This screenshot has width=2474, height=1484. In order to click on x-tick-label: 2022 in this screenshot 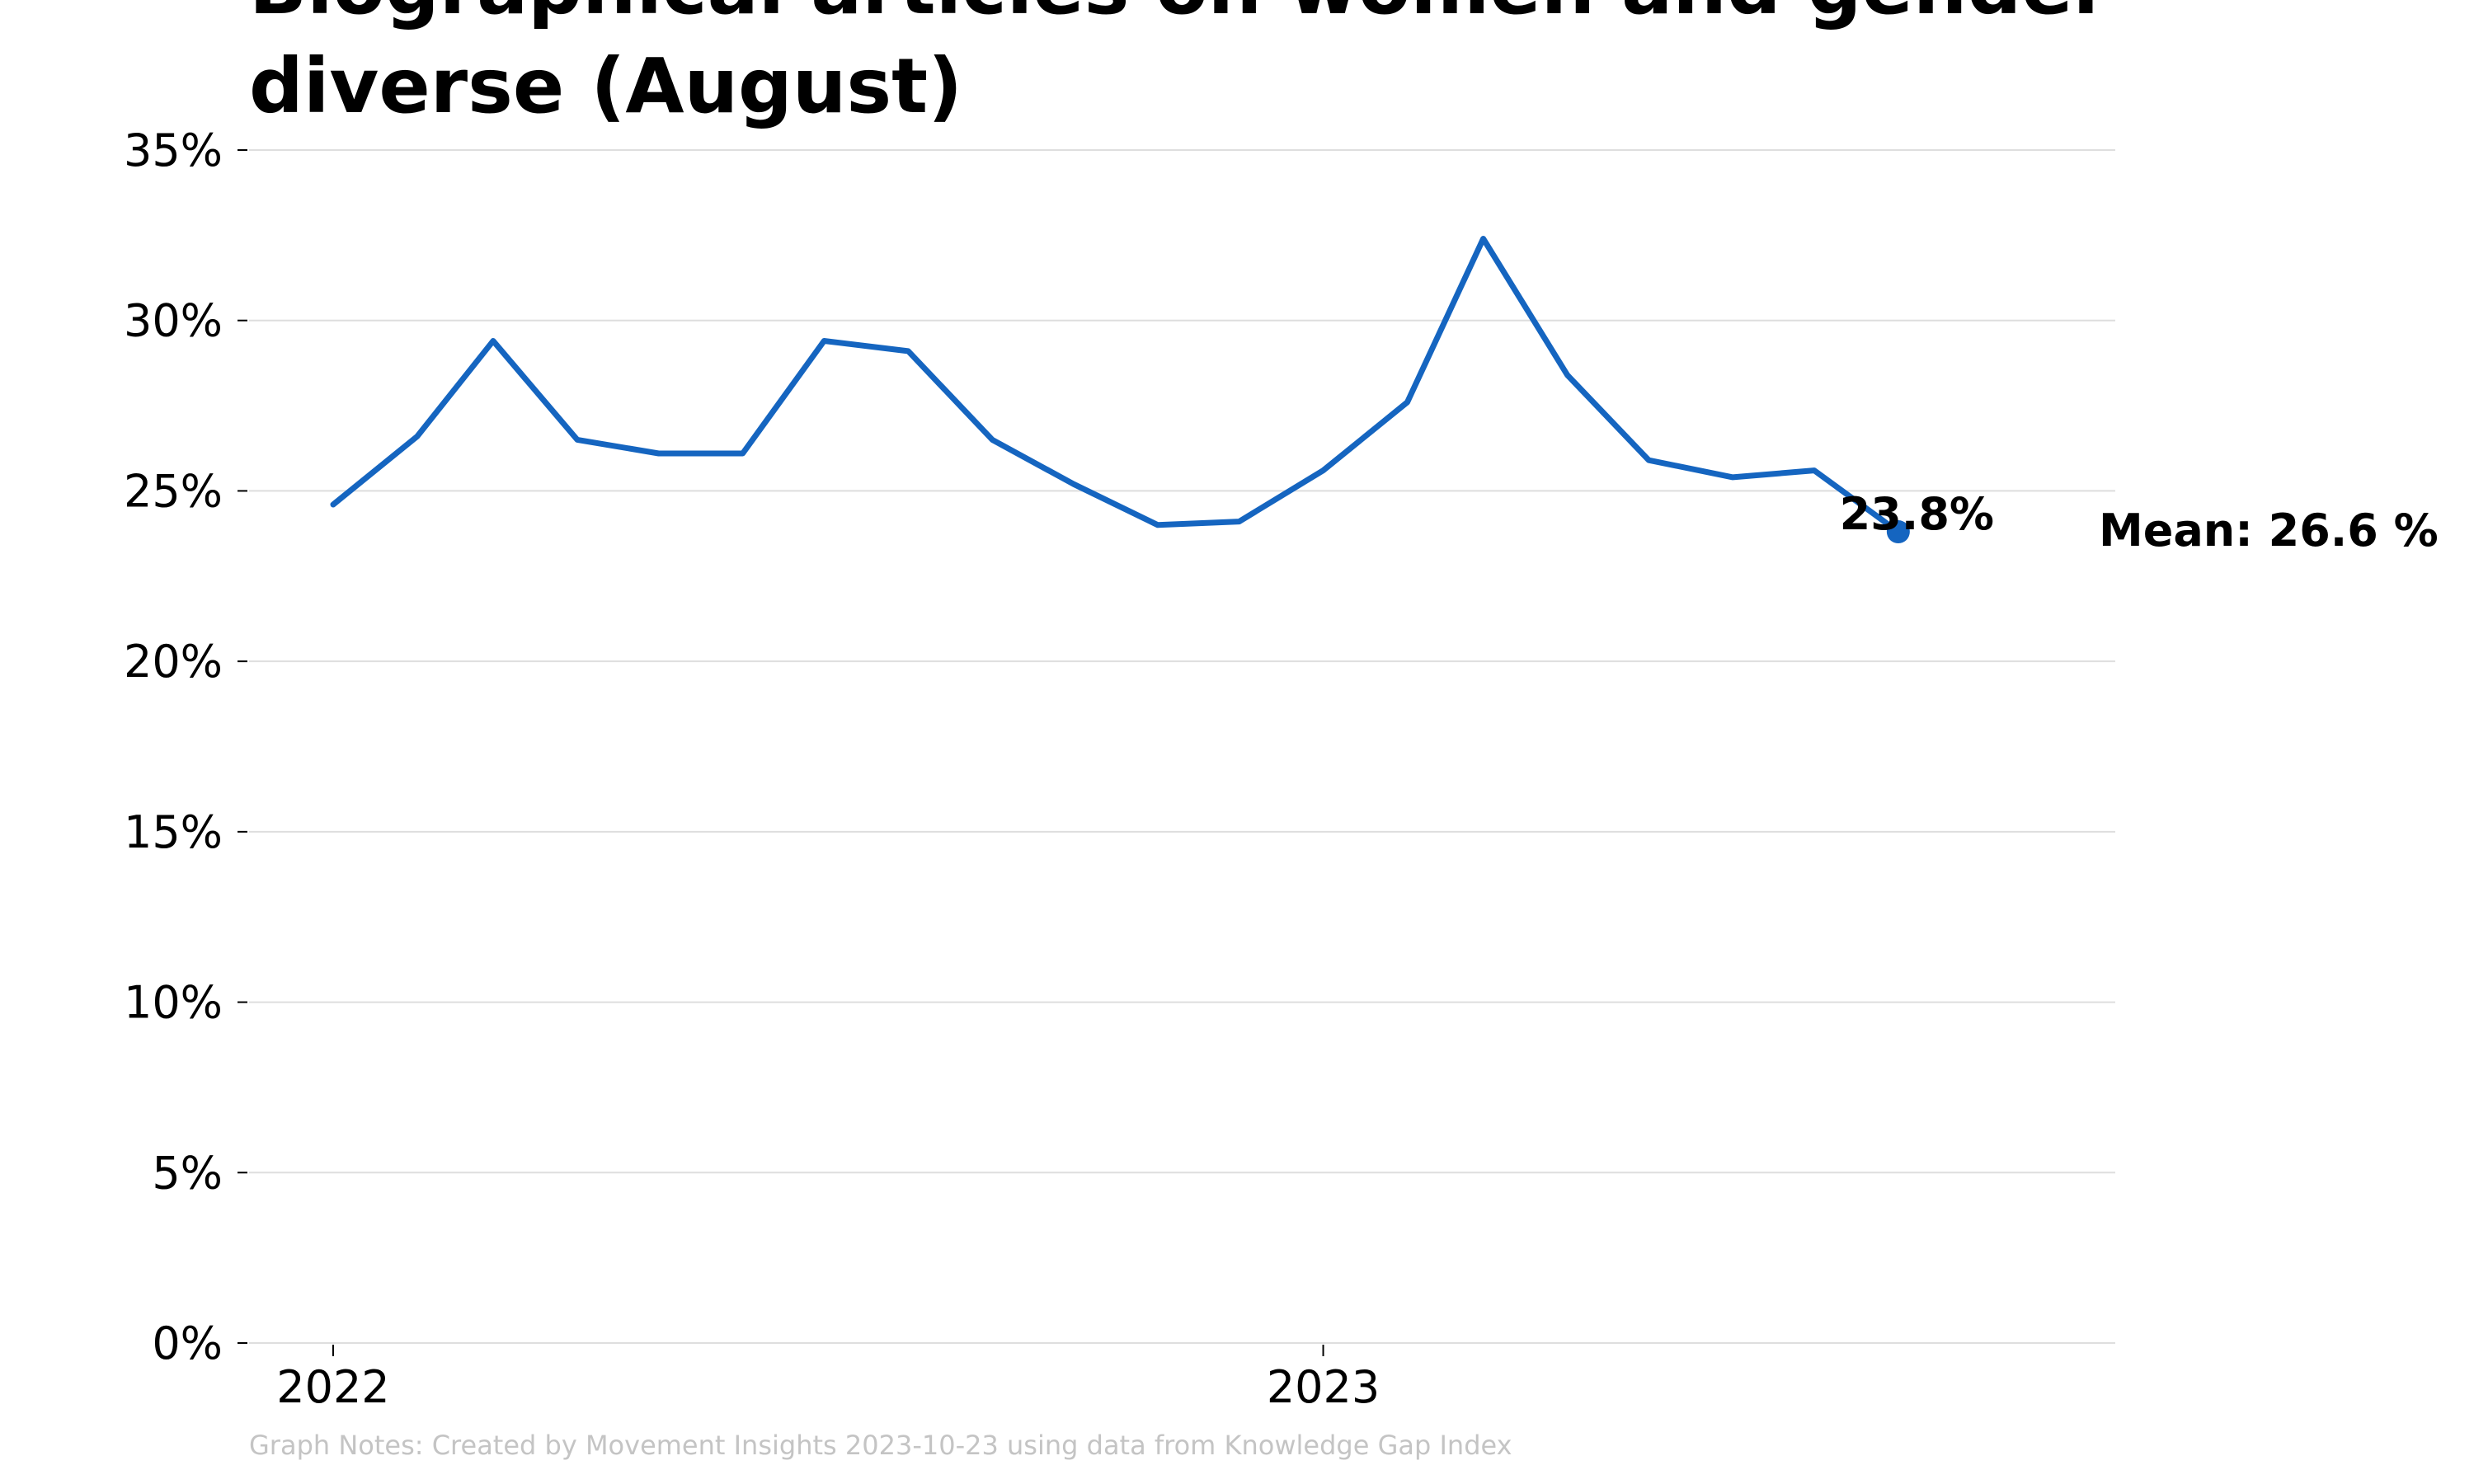, I will do `click(332, 1387)`.